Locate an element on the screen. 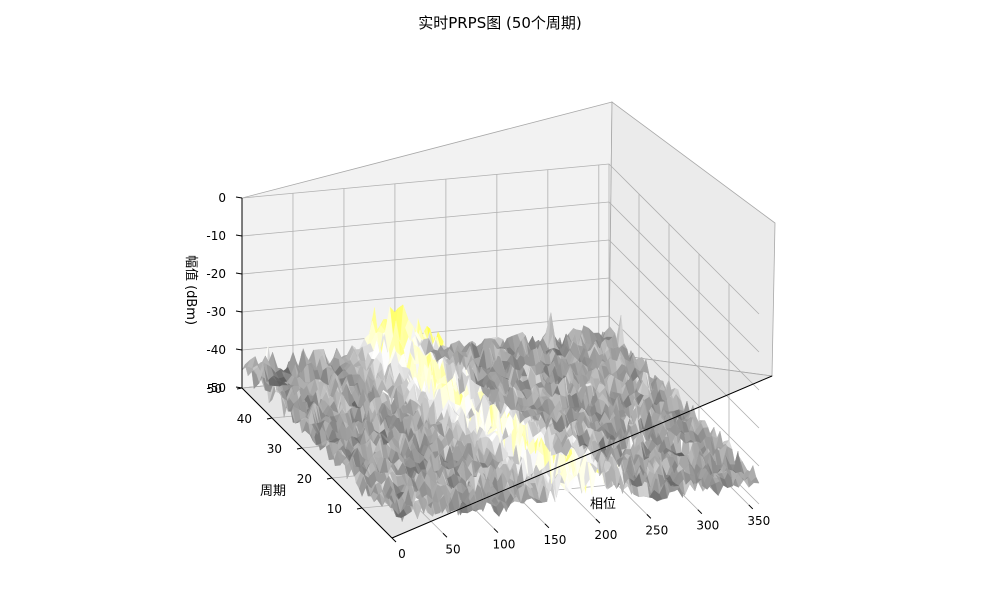 This screenshot has height=600, width=1000. x-axis-line is located at coordinates (582, 457).